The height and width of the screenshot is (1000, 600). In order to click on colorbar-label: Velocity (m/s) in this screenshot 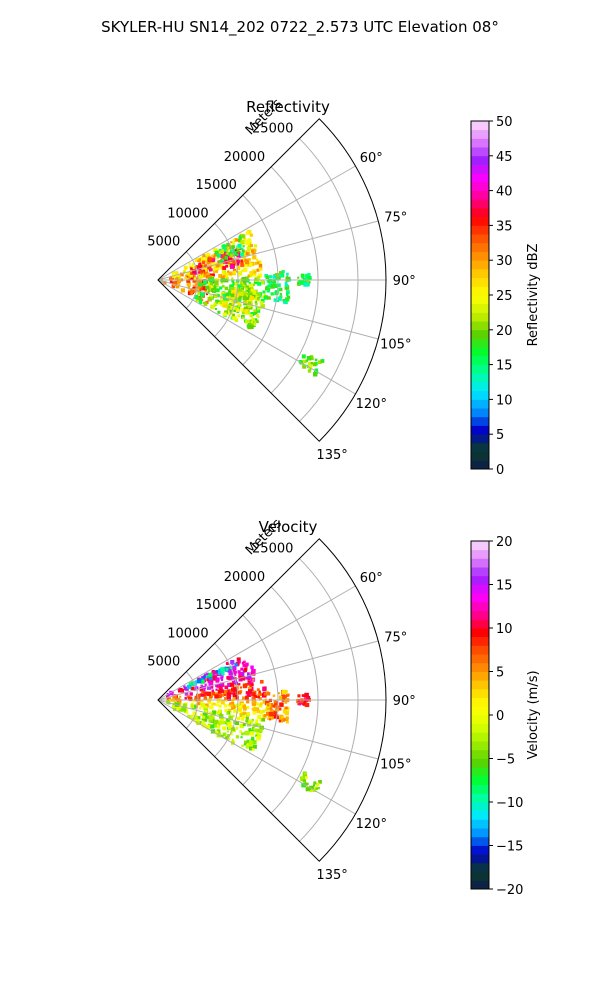, I will do `click(533, 714)`.